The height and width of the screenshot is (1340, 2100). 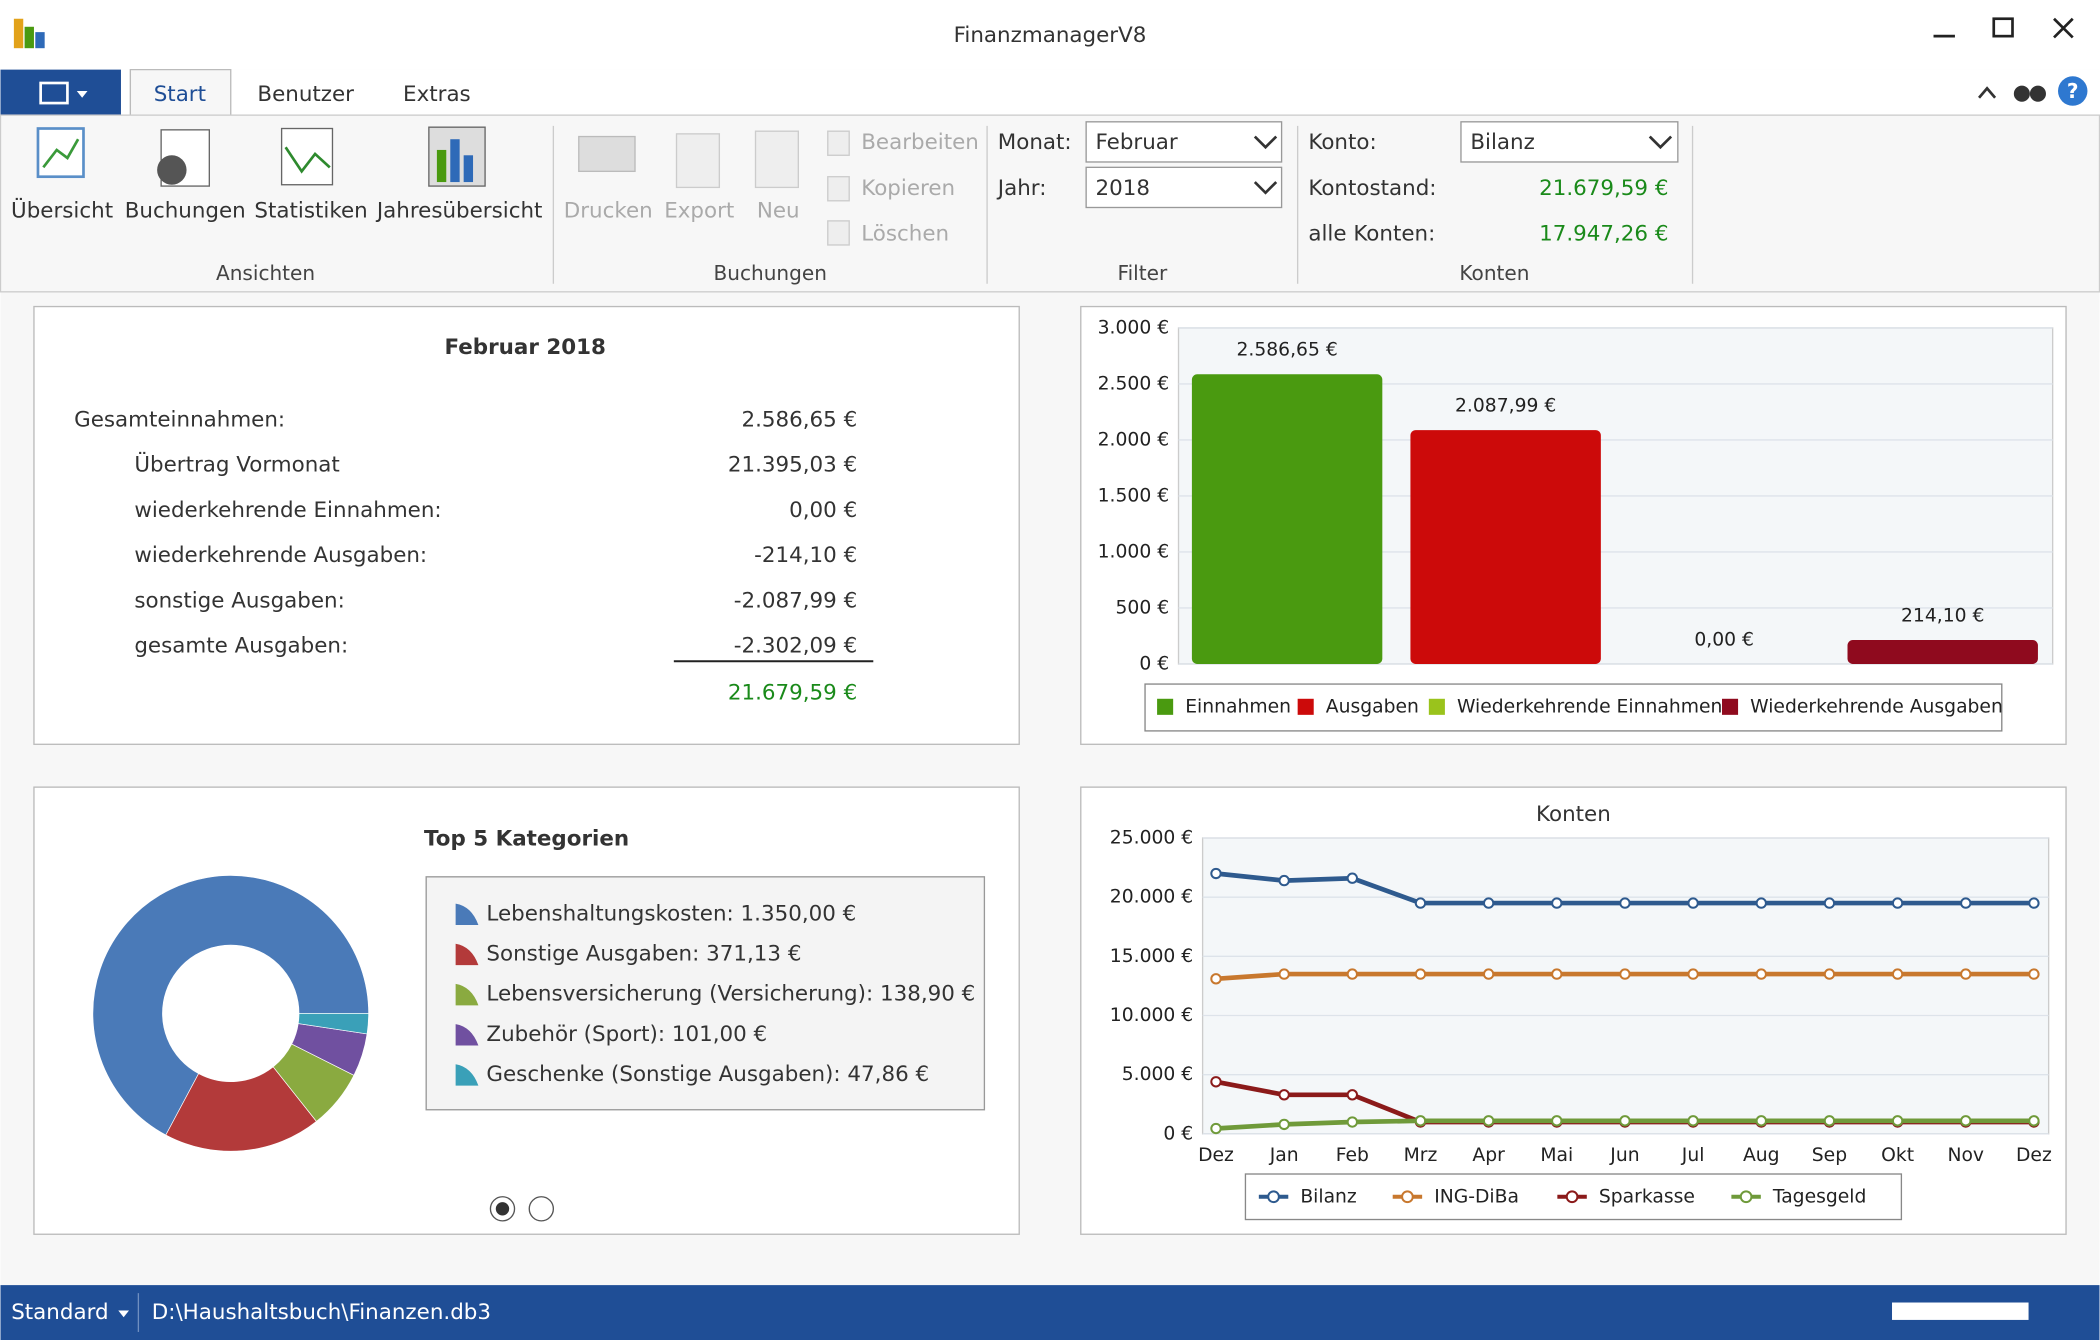 I want to click on summary-title: Februar 2018, so click(x=525, y=347).